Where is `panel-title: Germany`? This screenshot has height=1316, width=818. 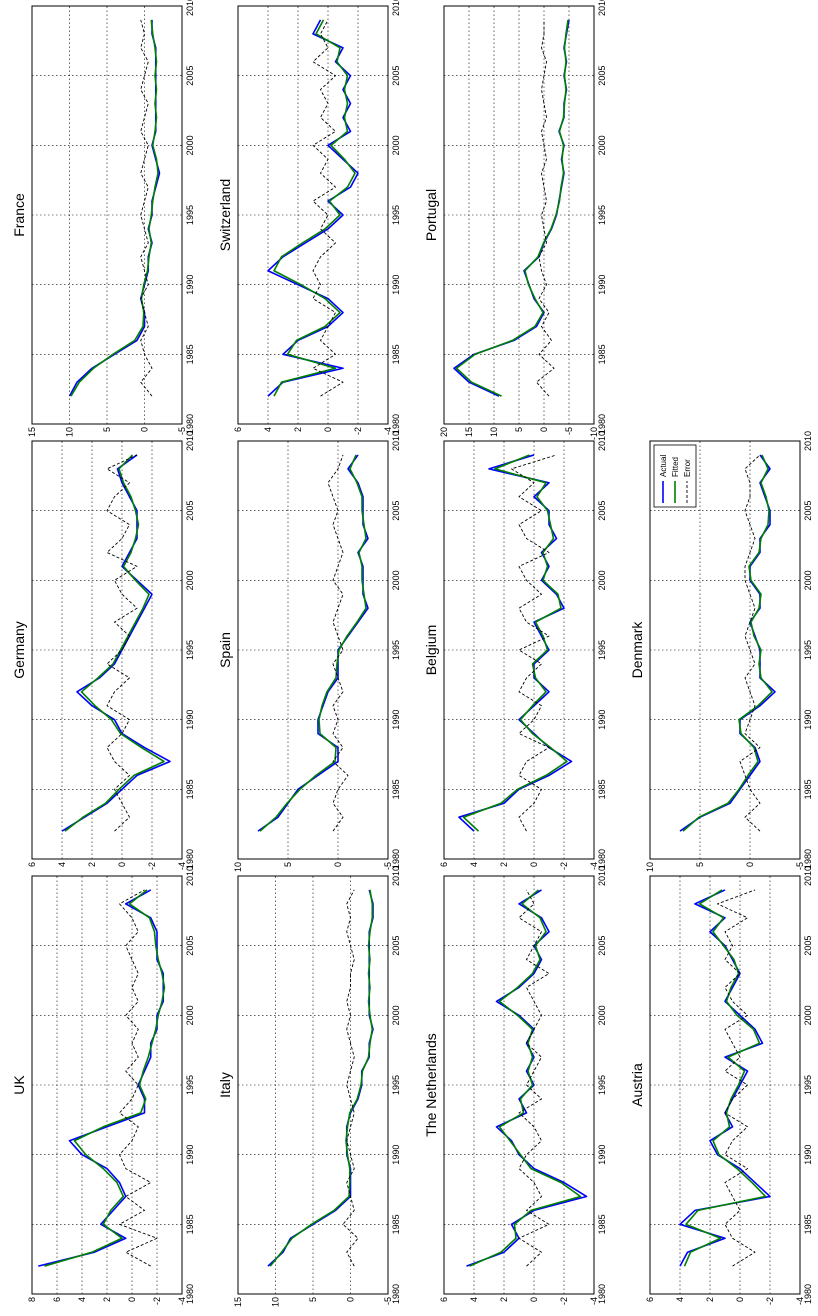
panel-title: Germany is located at coordinates (19, 650).